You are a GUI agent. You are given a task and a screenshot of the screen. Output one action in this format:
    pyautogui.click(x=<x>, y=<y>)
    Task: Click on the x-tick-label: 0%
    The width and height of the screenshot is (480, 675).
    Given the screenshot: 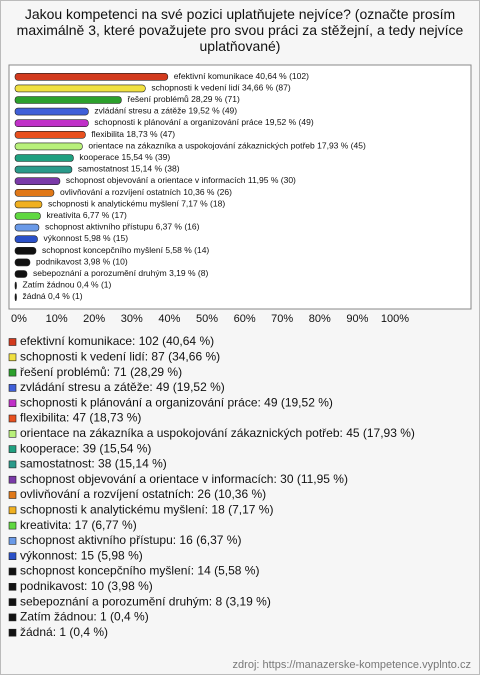 What is the action you would take?
    pyautogui.click(x=19, y=319)
    